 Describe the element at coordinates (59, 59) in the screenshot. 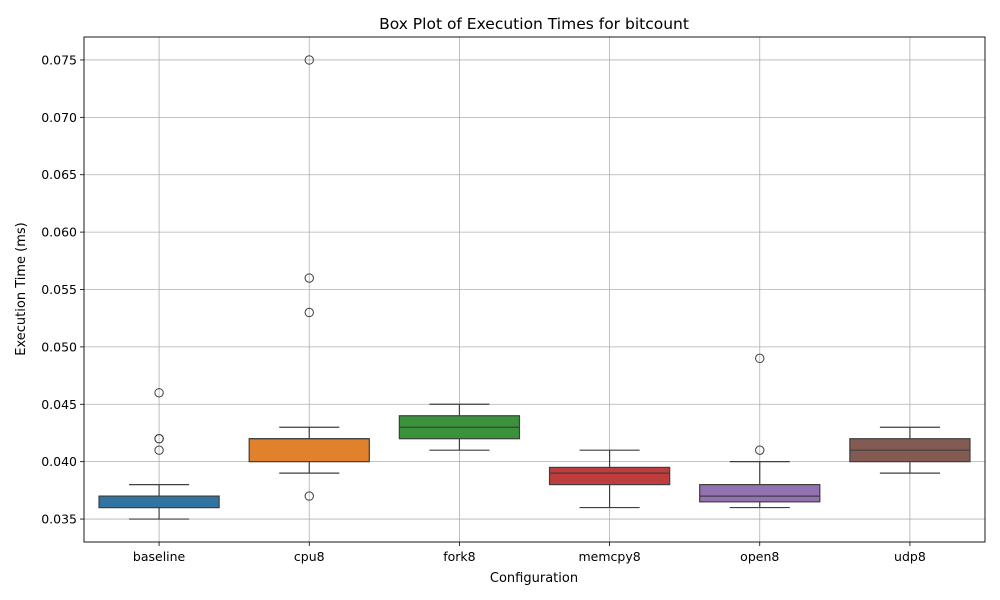

I see `y-tick-label: 0.075` at that location.